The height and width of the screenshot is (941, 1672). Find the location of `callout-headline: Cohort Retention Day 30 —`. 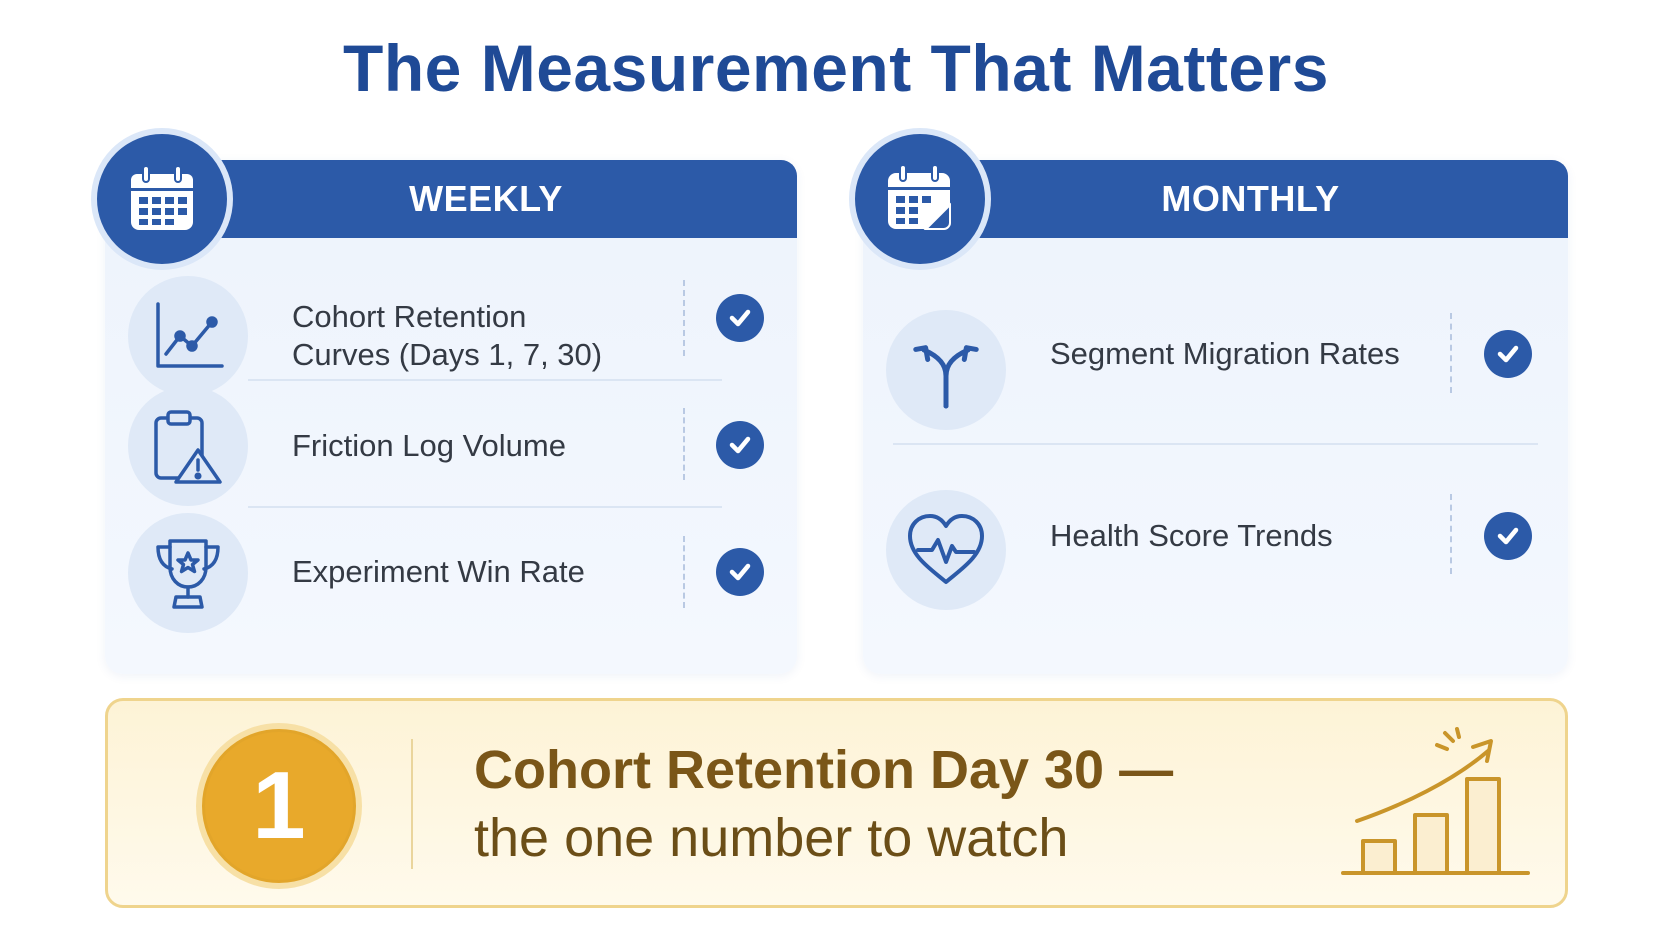

callout-headline: Cohort Retention Day 30 — is located at coordinates (824, 770).